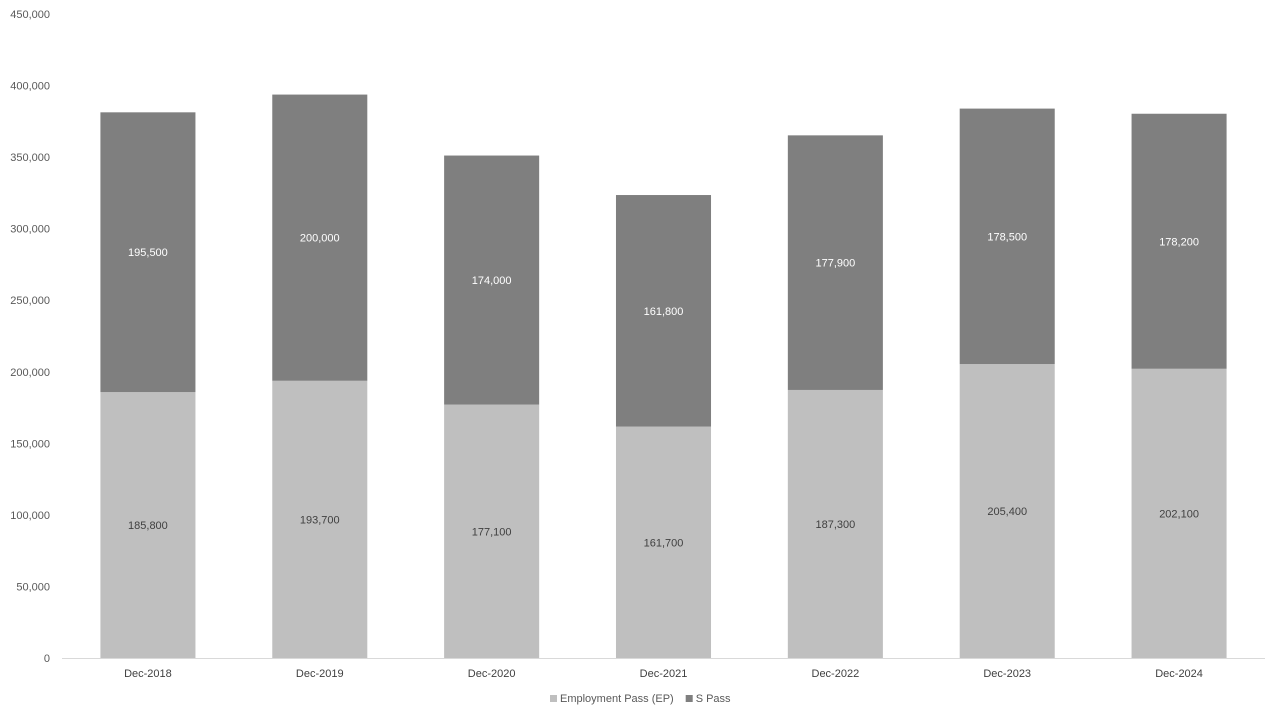  What do you see at coordinates (30, 444) in the screenshot?
I see `y-tick-label: 150,000` at bounding box center [30, 444].